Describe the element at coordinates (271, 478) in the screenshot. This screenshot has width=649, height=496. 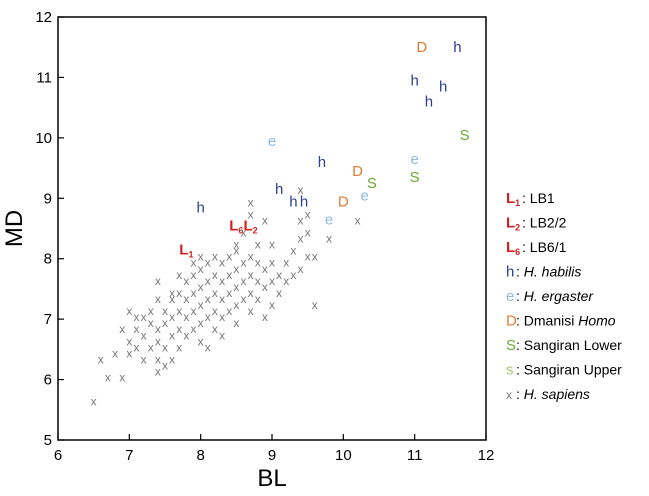
I see `x-axis-title: BL` at that location.